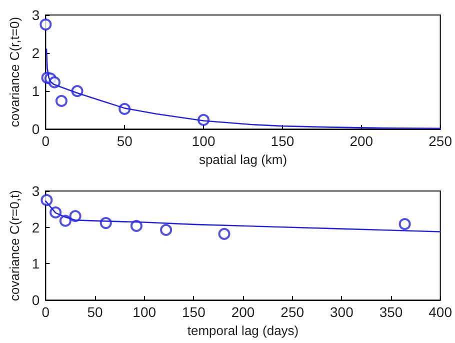 The width and height of the screenshot is (455, 343). I want to click on x-axis-title: spatial lag (km), so click(243, 159).